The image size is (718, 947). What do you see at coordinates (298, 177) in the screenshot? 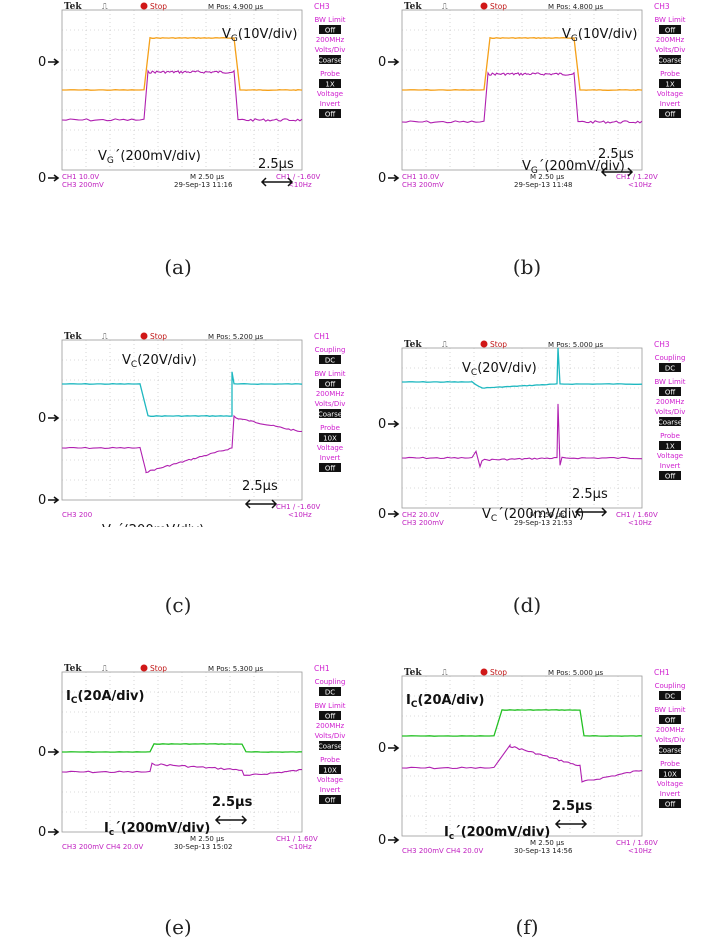
I see `footer-trigger: CH1 ∕ -1.60V` at bounding box center [298, 177].